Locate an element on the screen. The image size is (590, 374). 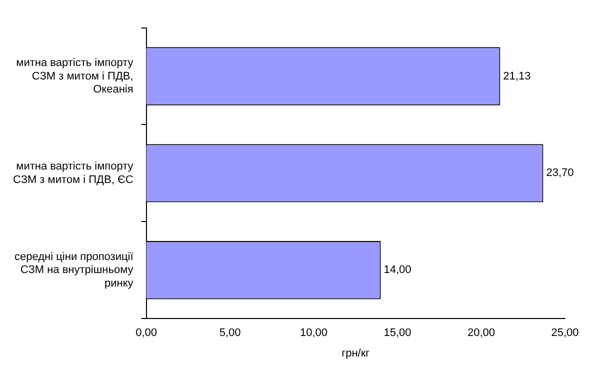
x-tick-label: 5,00 is located at coordinates (230, 333).